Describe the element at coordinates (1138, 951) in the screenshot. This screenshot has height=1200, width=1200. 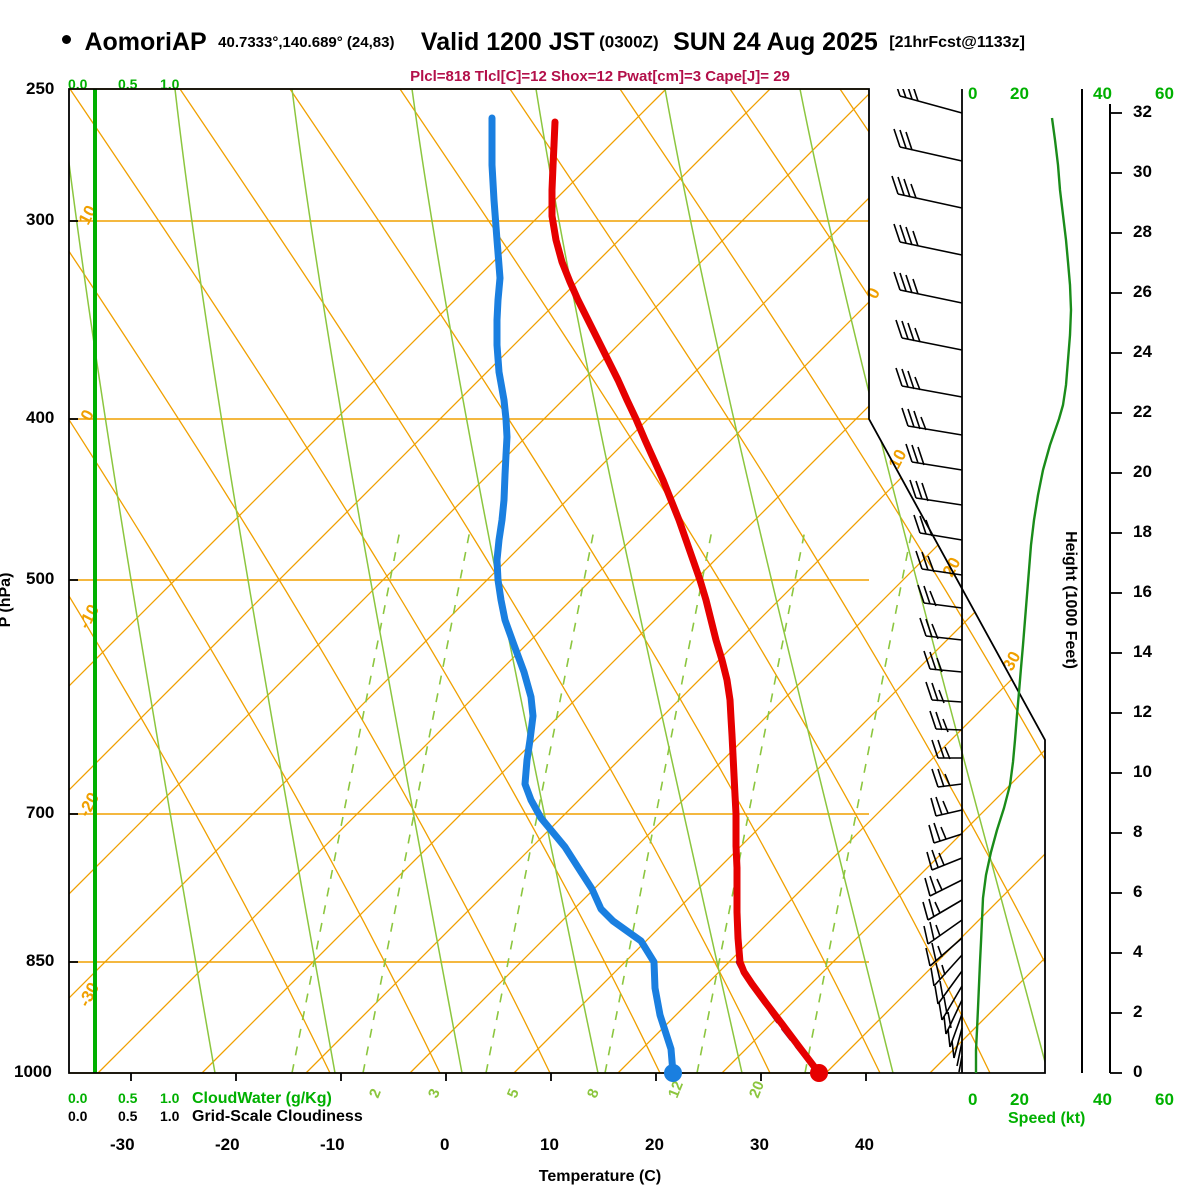
I see `height-tick-4: 4` at that location.